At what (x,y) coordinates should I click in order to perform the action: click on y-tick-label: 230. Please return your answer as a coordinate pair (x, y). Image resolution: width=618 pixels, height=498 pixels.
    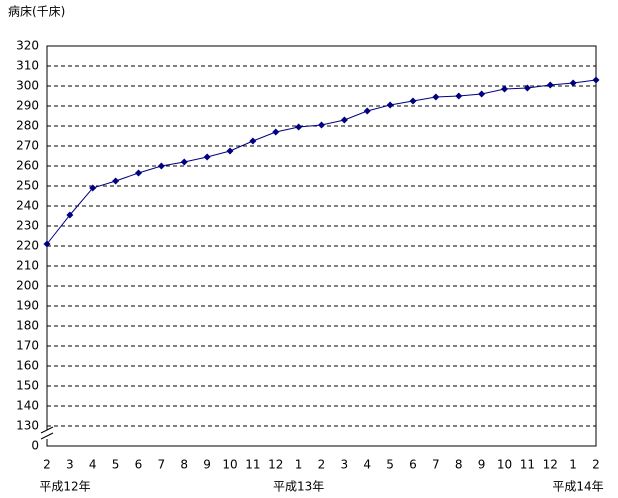
    Looking at the image, I should click on (27, 226).